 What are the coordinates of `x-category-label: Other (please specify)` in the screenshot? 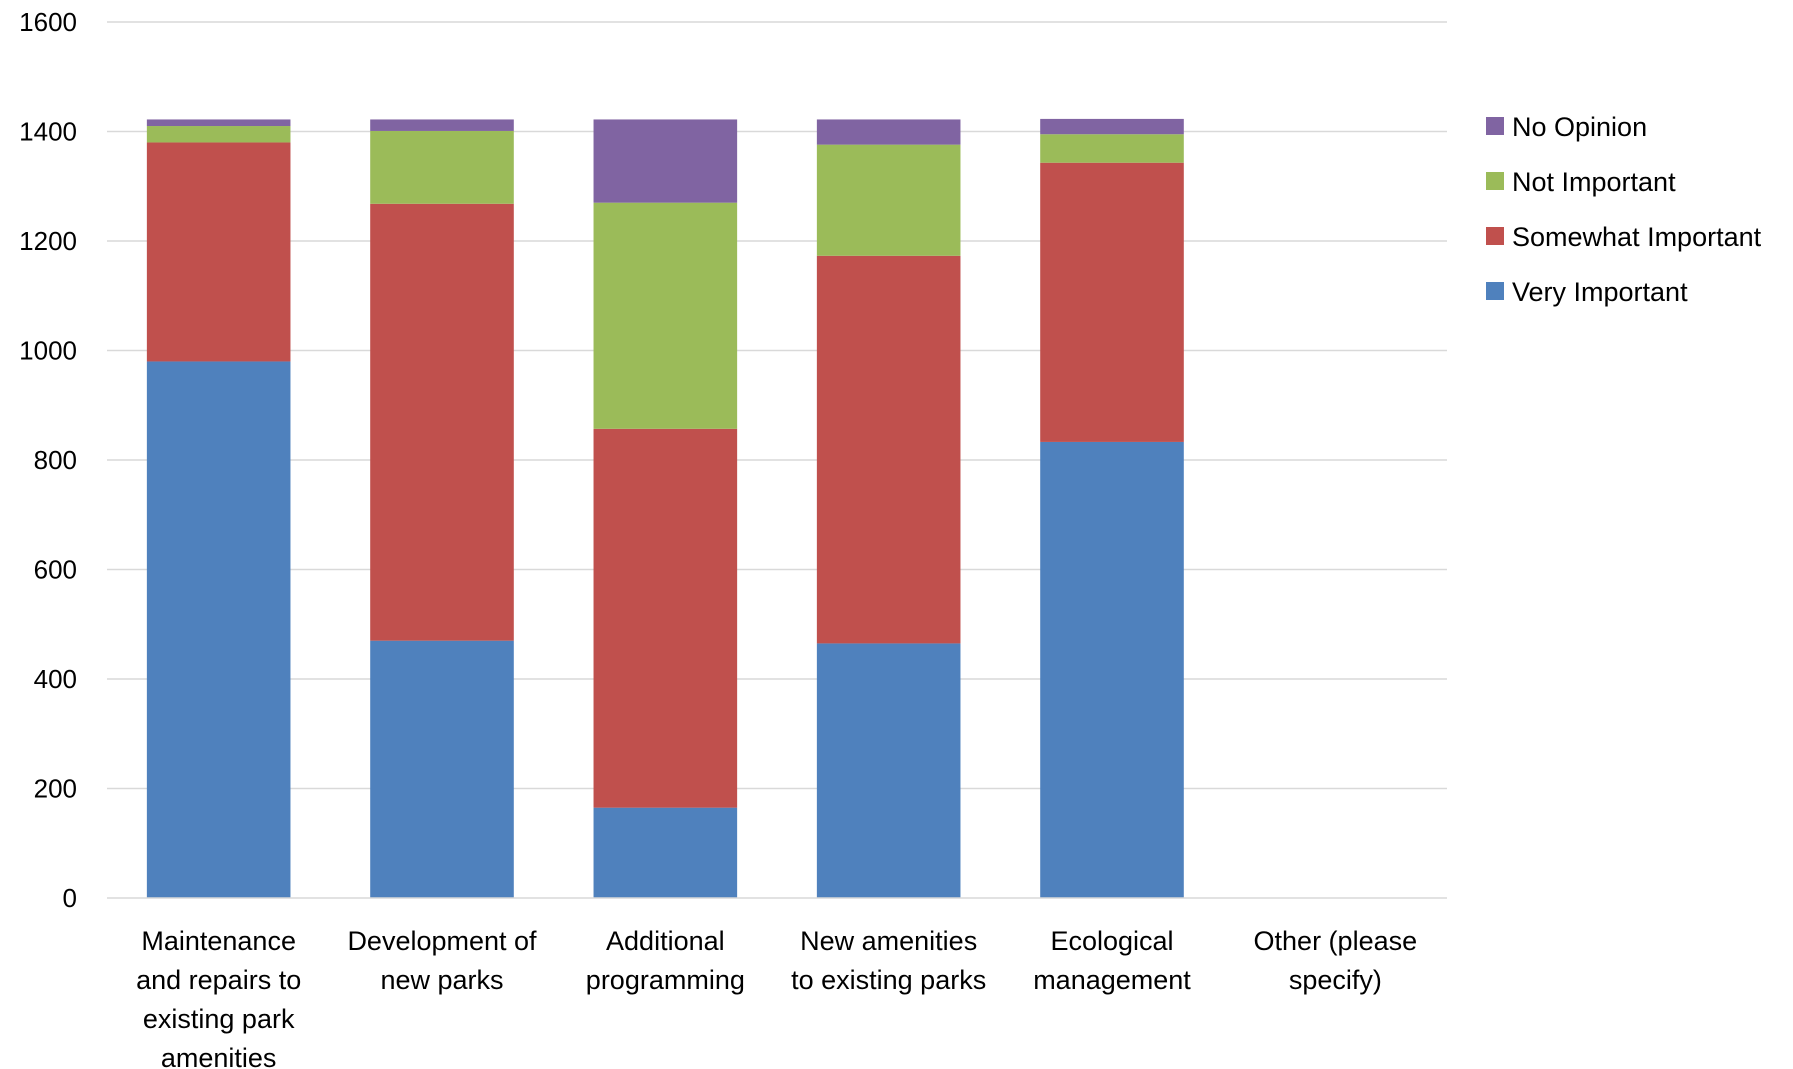 It's located at (1336, 960).